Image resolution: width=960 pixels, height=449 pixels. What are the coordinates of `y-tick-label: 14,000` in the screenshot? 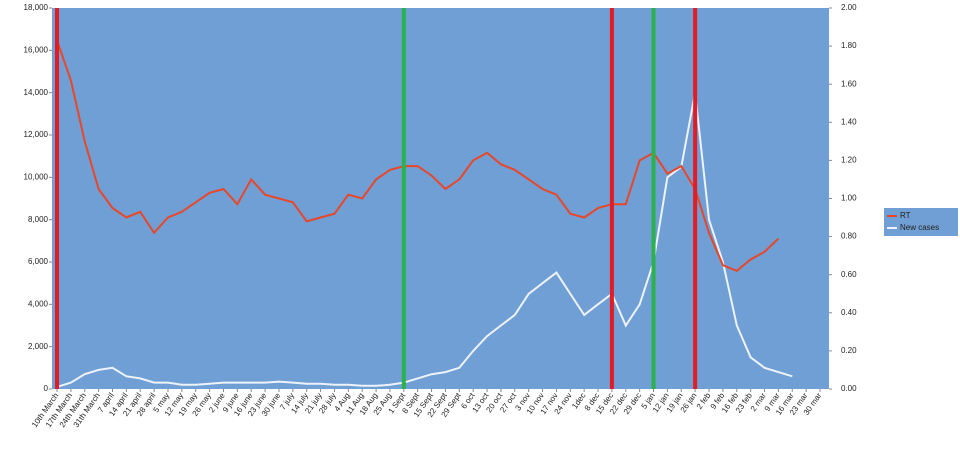 It's located at (36, 92).